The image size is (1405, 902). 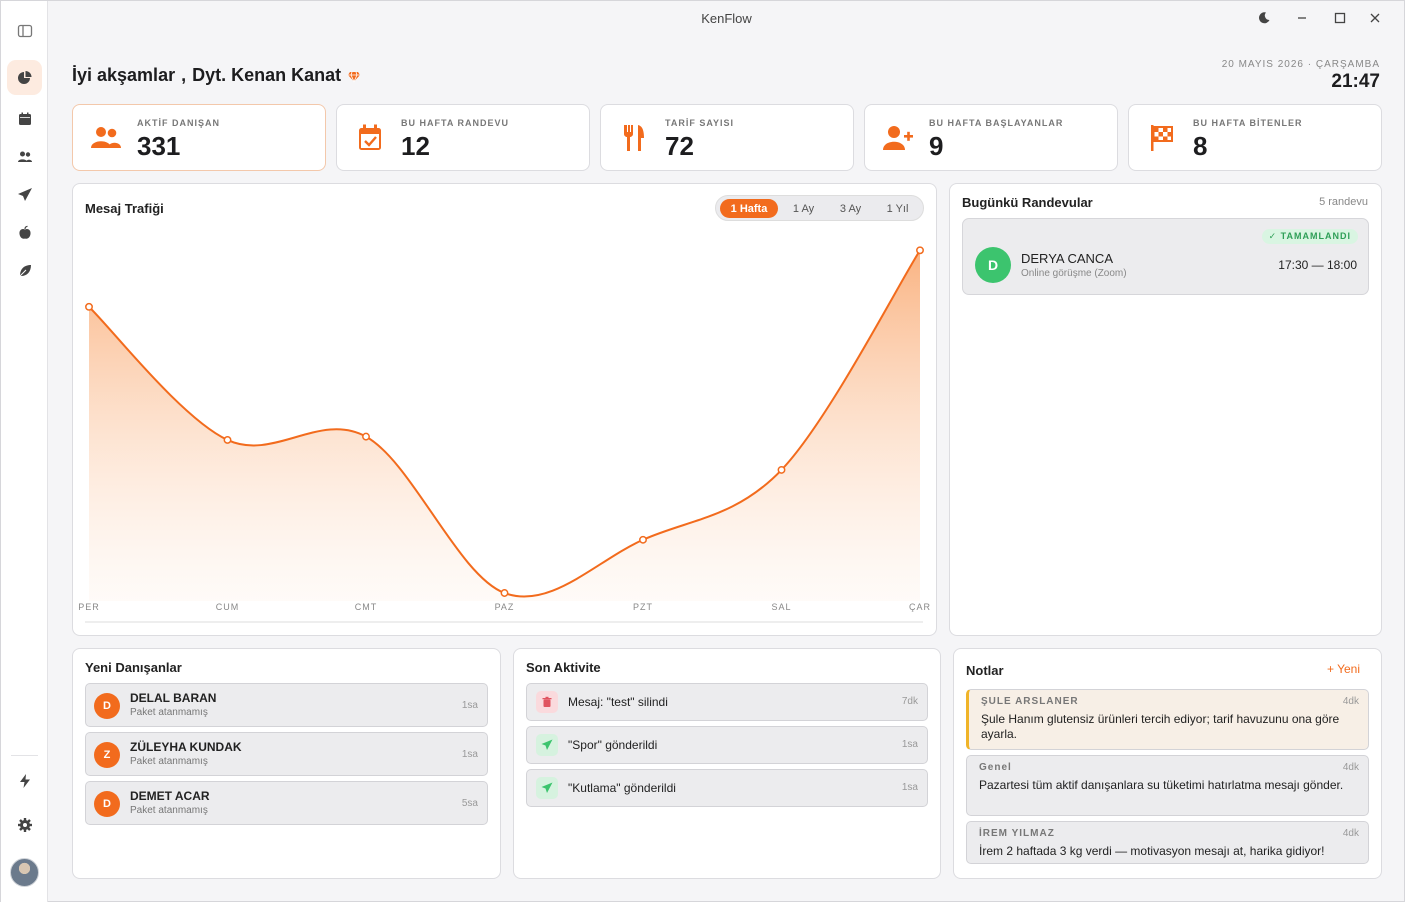 What do you see at coordinates (463, 137) in the screenshot?
I see `stat-card-weekly-appointments: BU HAFTA RANDEVU 12` at bounding box center [463, 137].